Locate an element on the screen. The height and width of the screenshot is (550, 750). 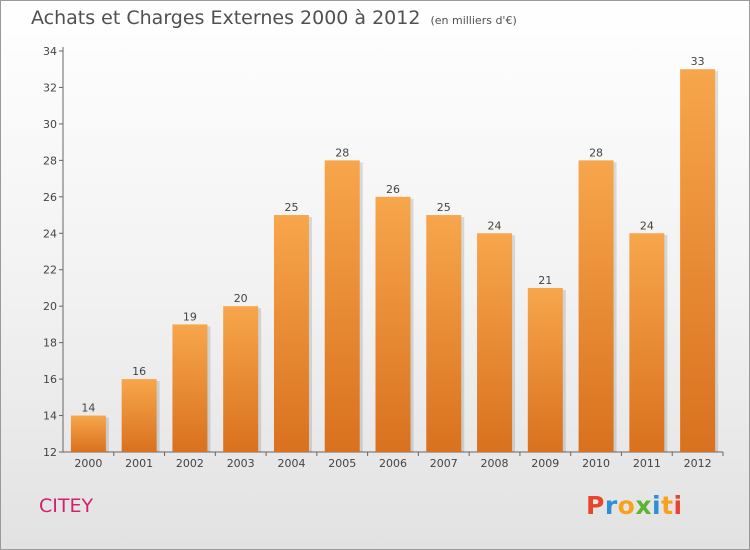
x-tick-label: 2009 is located at coordinates (545, 463).